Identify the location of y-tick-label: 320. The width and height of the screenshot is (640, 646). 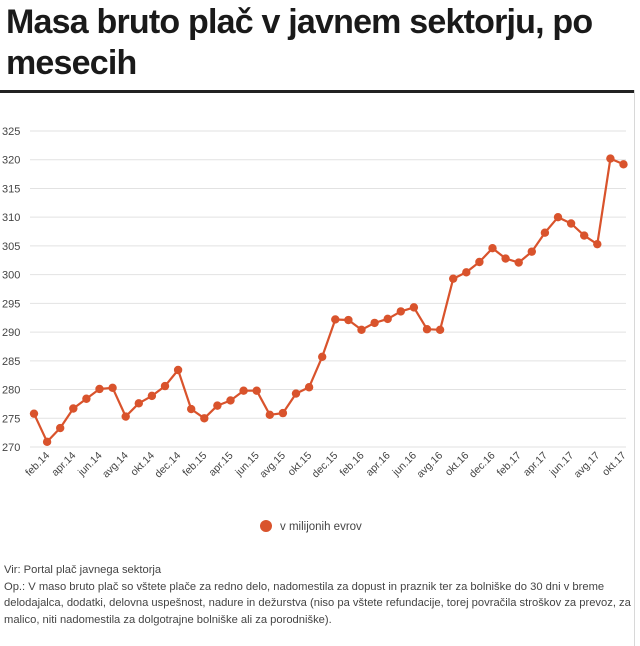
(11, 161).